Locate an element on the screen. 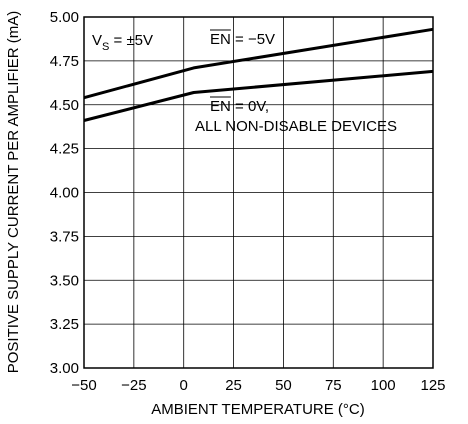  vs-annotation: VS = ±5V is located at coordinates (122, 42).